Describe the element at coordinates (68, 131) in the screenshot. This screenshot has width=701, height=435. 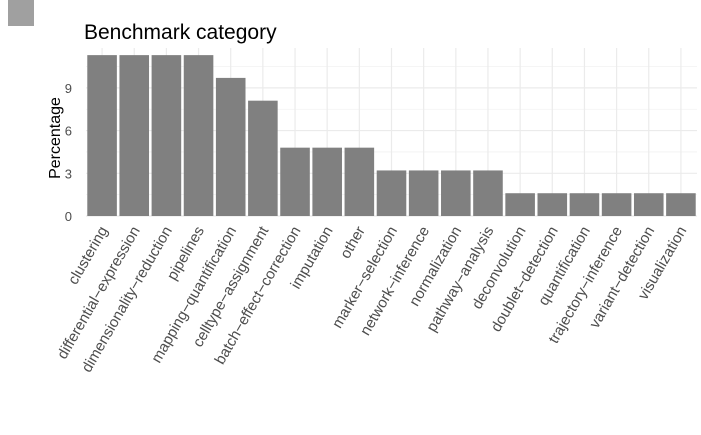
I see `y-tick-label: 6` at that location.